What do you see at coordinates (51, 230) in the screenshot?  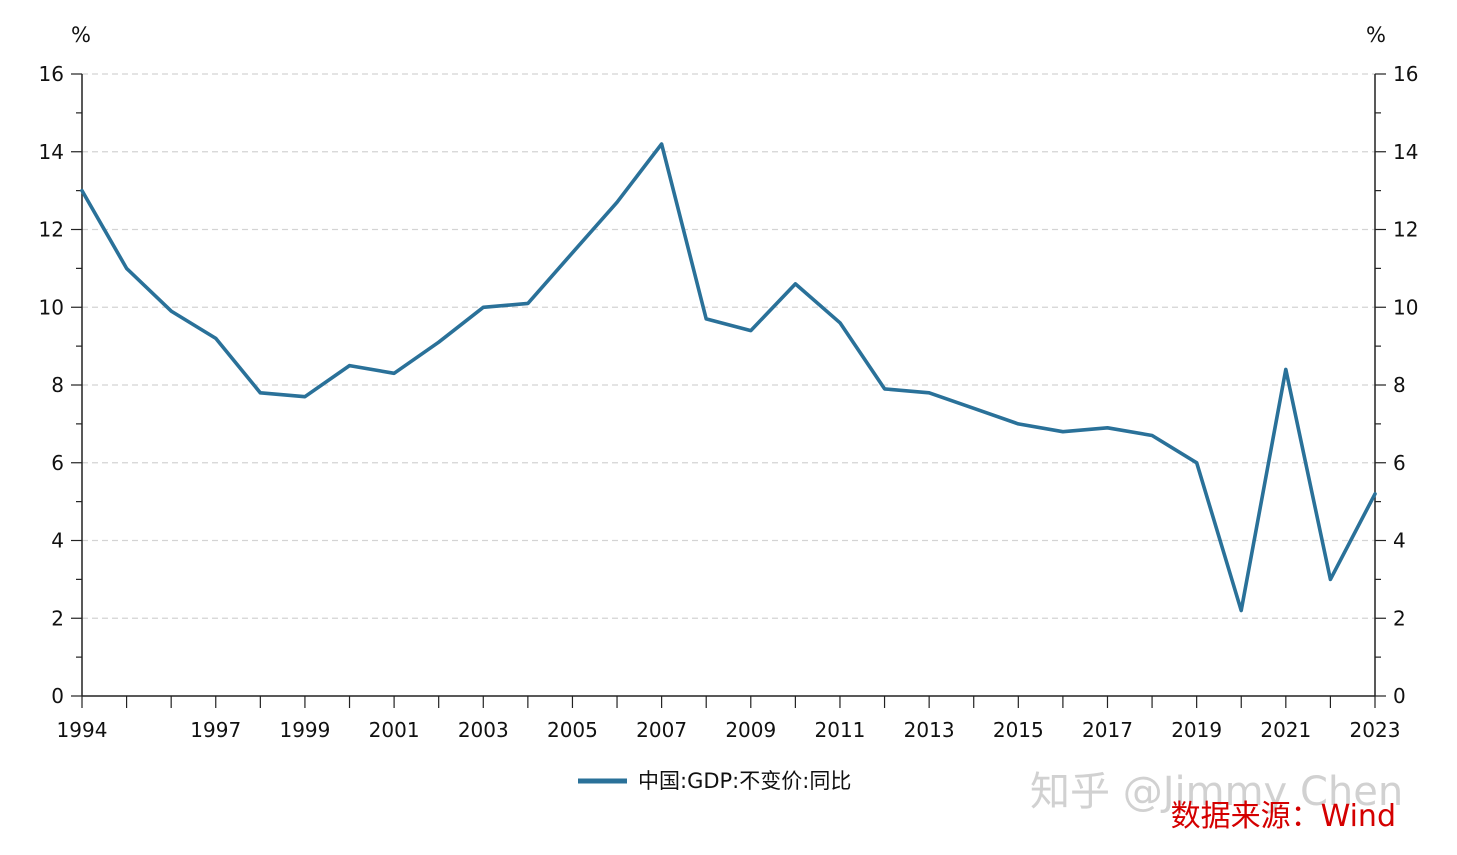 I see `left-y-tick-label: 12` at bounding box center [51, 230].